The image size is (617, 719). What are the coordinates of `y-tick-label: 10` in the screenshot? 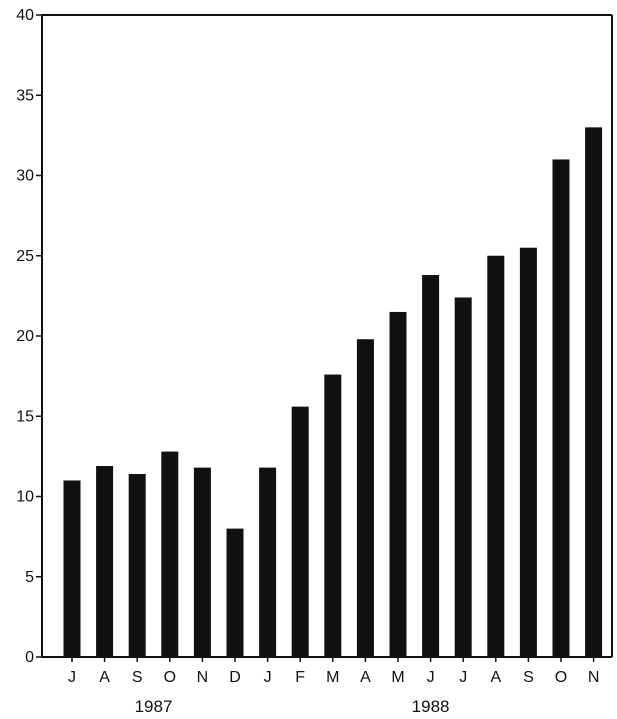 It's located at (25, 497).